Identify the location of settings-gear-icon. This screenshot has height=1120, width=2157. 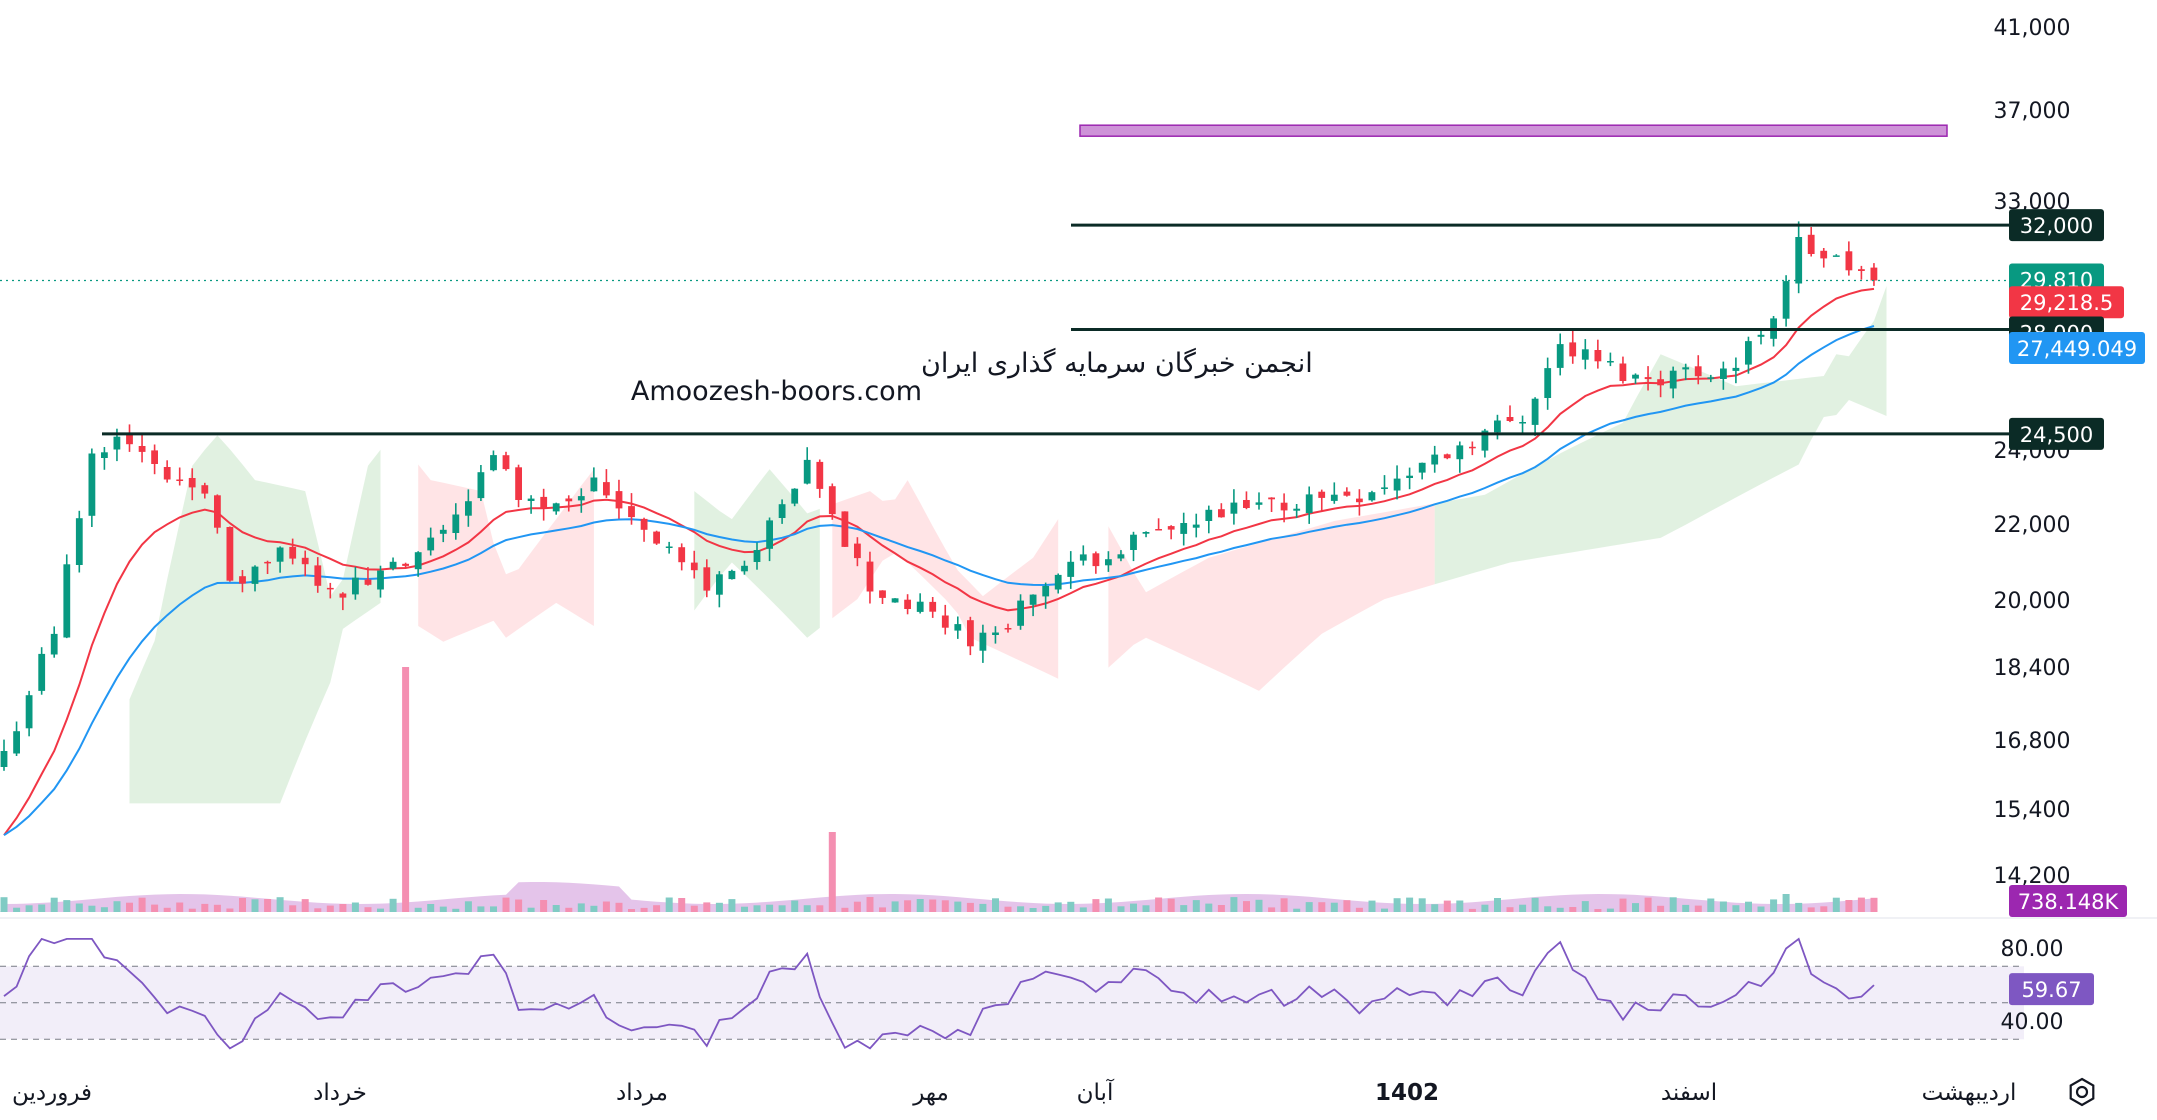
(2082, 1092).